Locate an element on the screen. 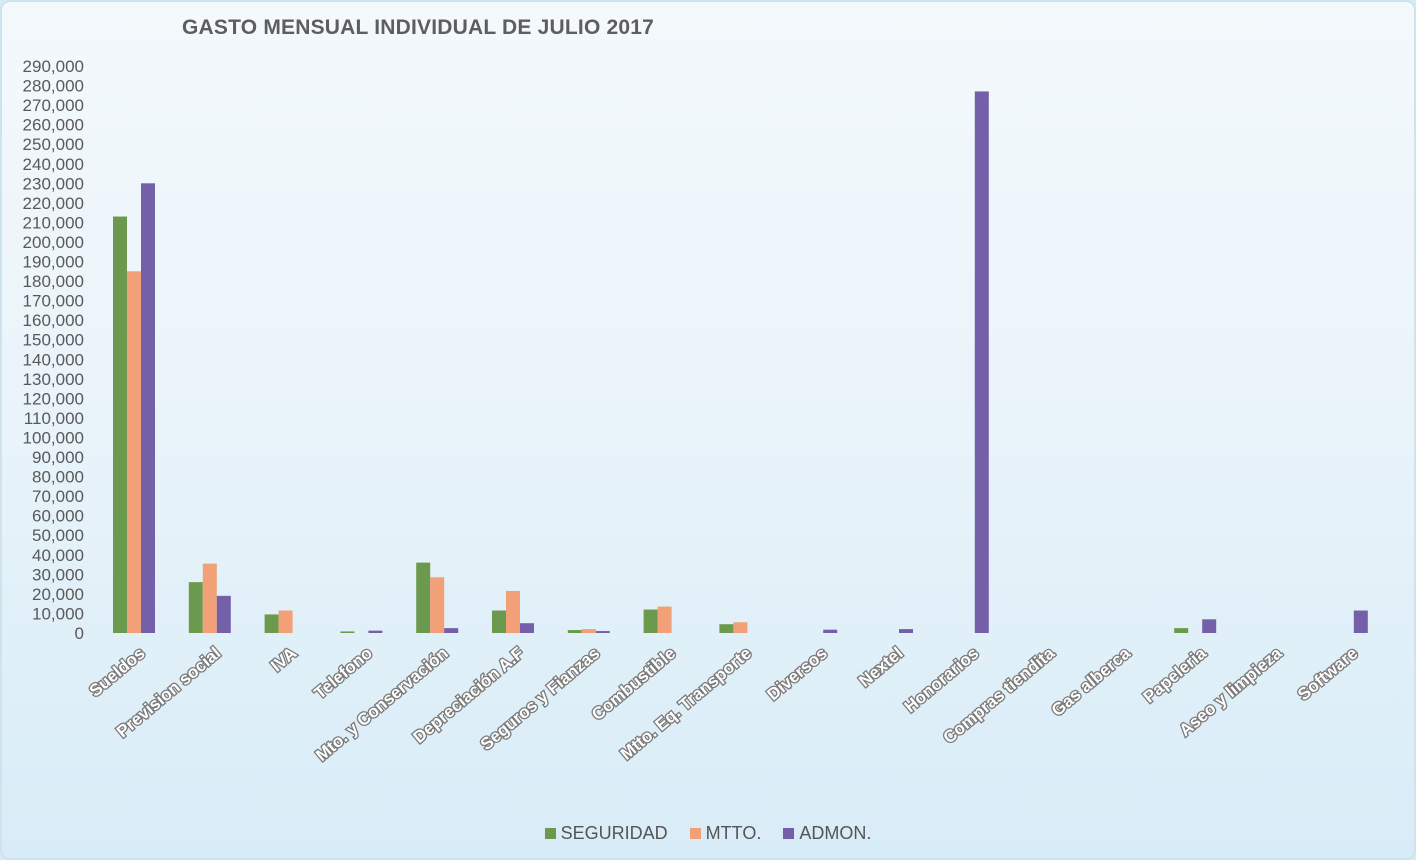  x-category-label: Gas alberca is located at coordinates (1091, 681).